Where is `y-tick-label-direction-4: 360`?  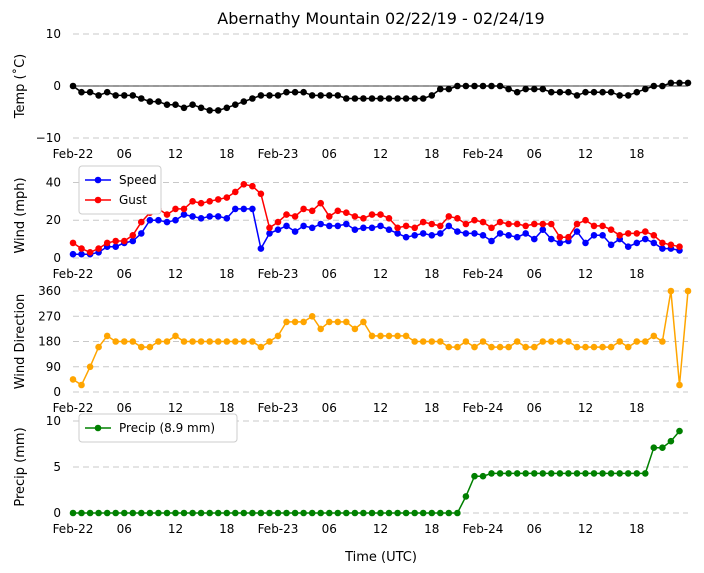
y-tick-label-direction-4: 360 is located at coordinates (49, 291).